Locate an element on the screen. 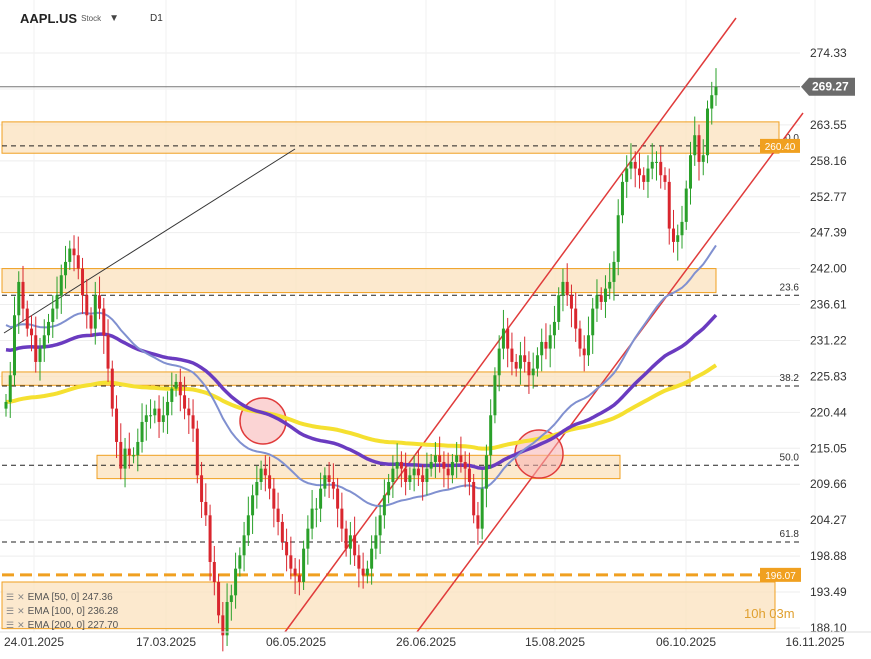  instrument-type-tag: Stock is located at coordinates (91, 18).